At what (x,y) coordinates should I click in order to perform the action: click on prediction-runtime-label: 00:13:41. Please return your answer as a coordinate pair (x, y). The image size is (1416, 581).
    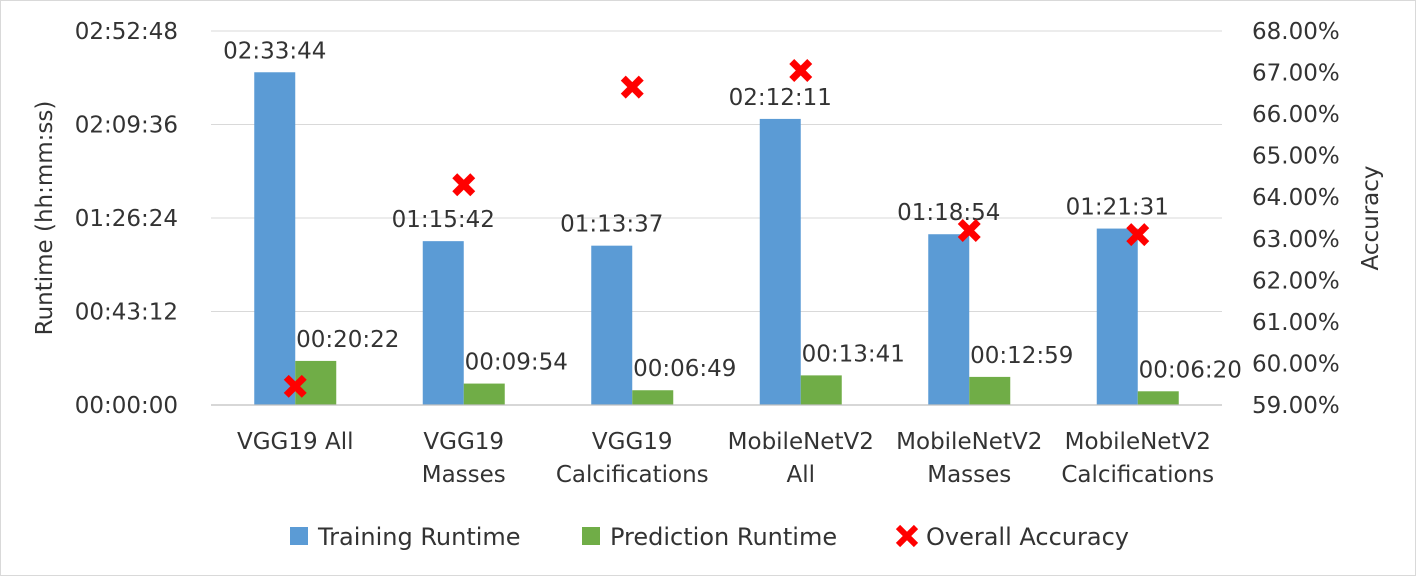
    Looking at the image, I should click on (853, 354).